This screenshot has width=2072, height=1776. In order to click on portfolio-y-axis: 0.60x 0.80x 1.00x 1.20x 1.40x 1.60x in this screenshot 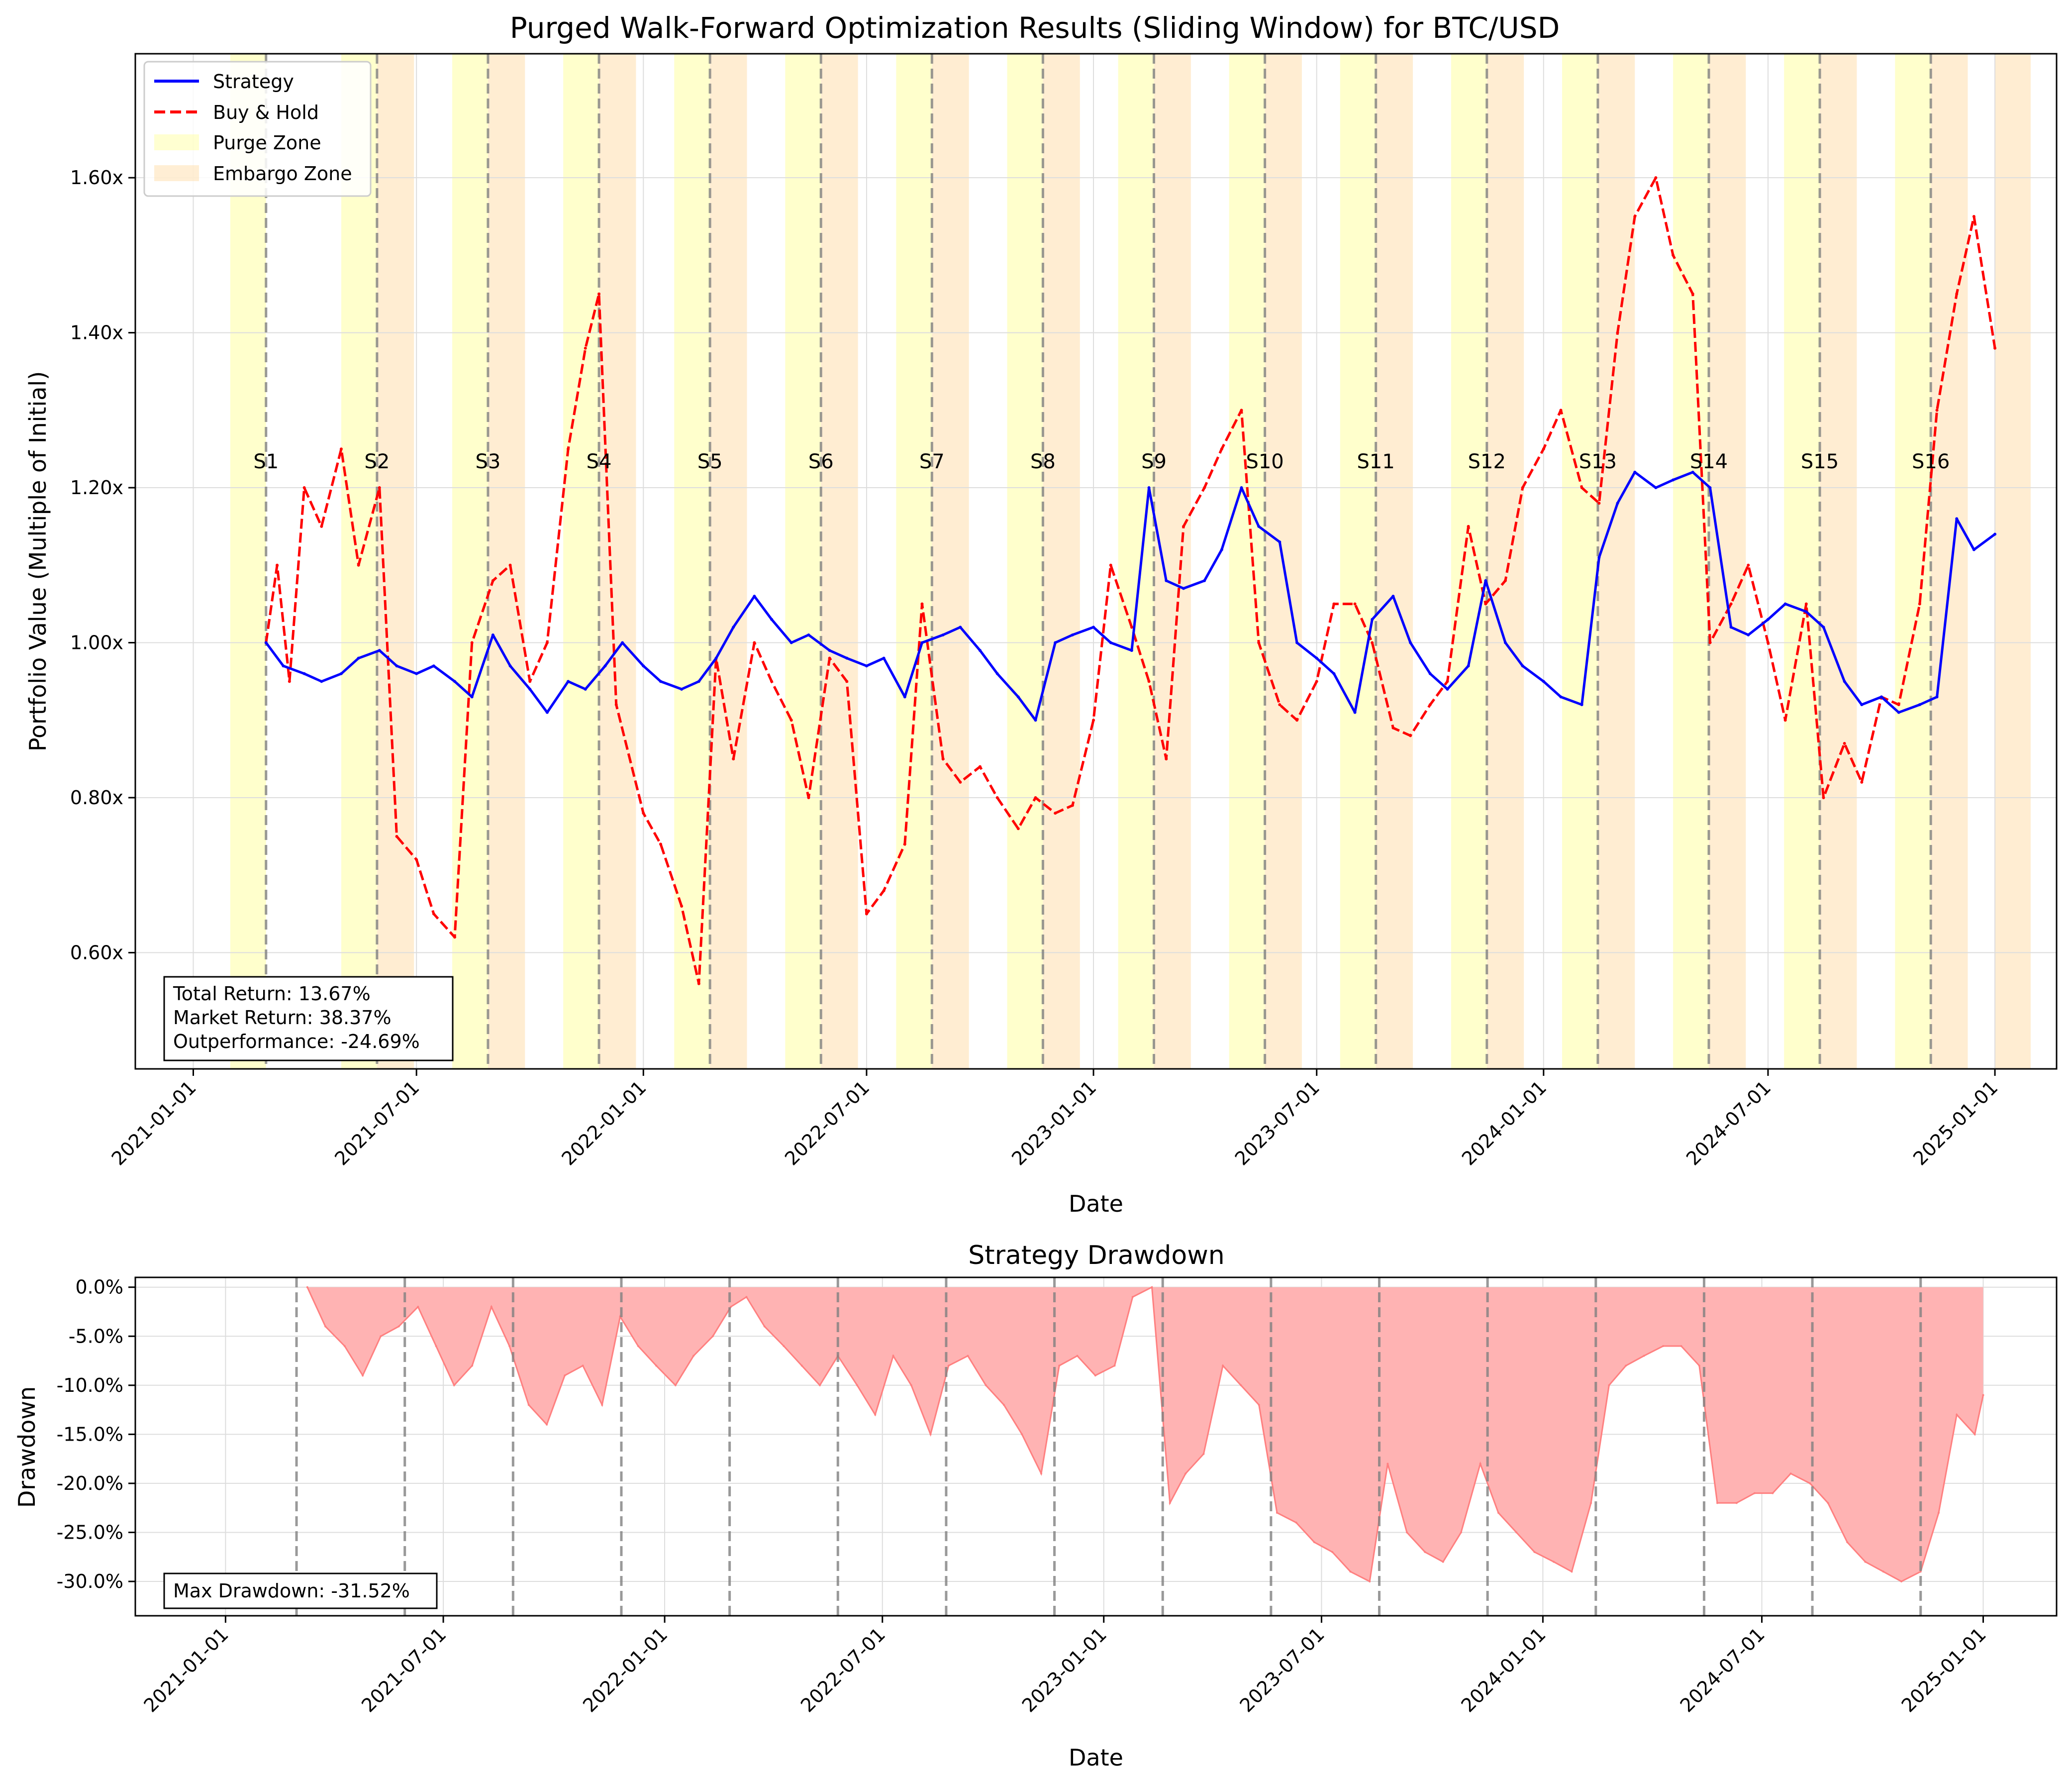, I will do `click(102, 565)`.